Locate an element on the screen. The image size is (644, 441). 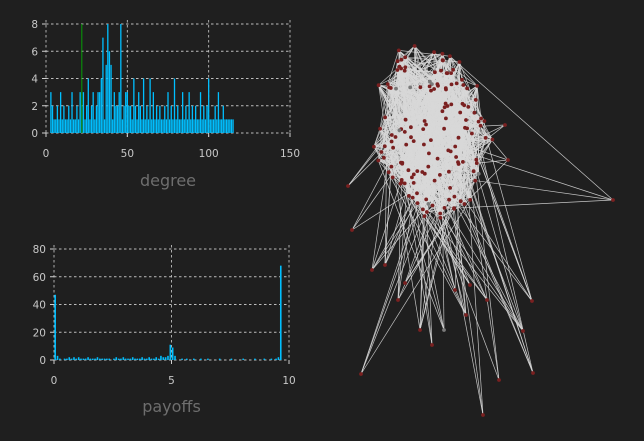
x-tick-label: 100 is located at coordinates (209, 154).